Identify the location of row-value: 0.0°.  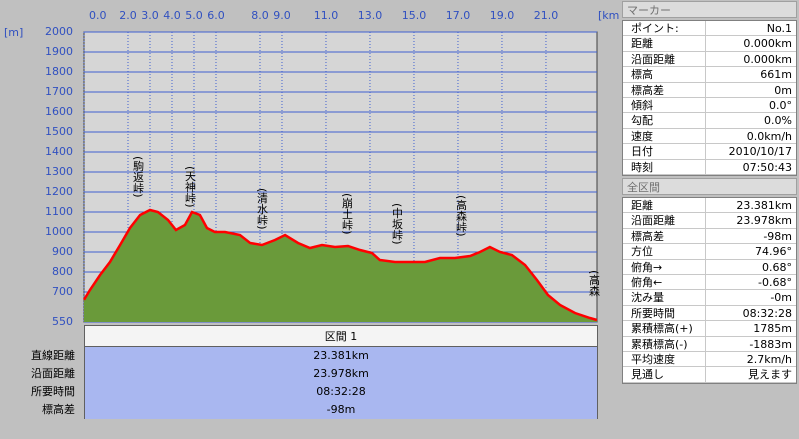
(780, 105).